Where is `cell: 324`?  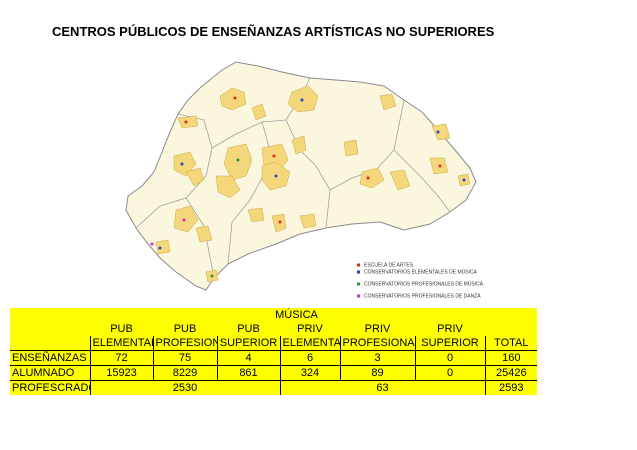
cell: 324 is located at coordinates (309, 373).